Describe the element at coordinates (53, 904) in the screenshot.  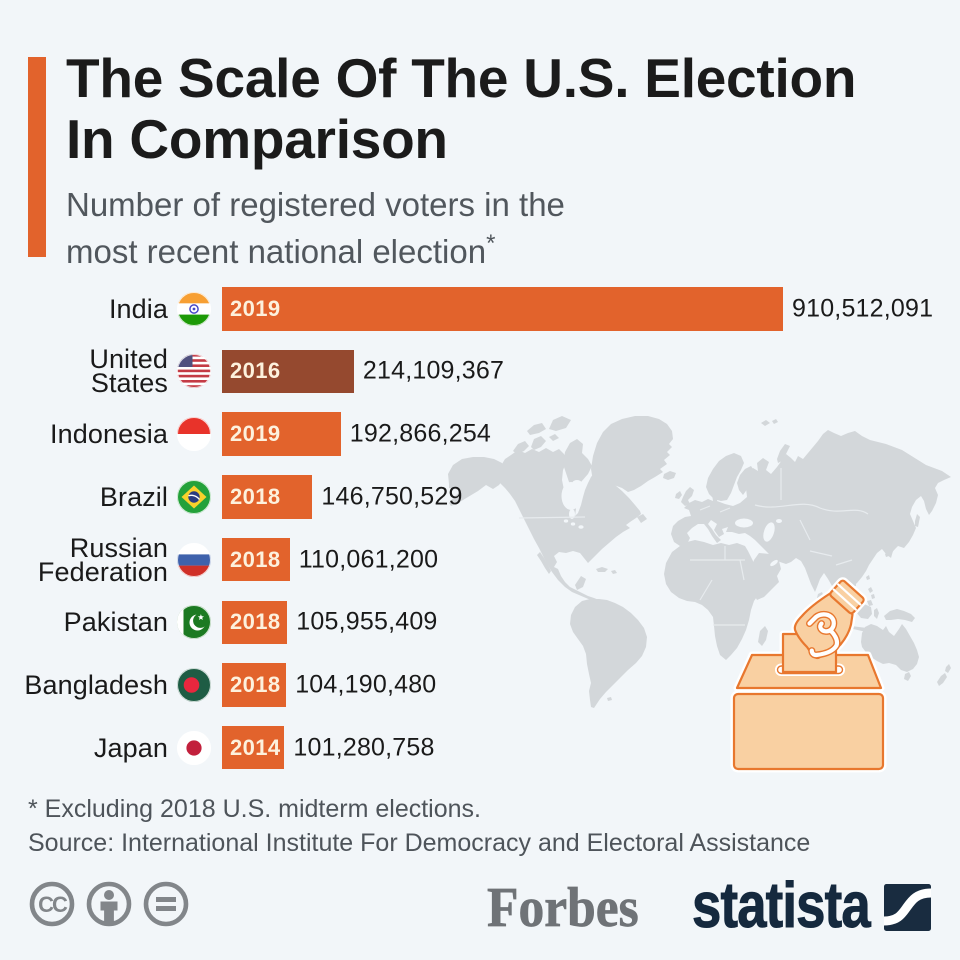
I see `svg-text: CC` at that location.